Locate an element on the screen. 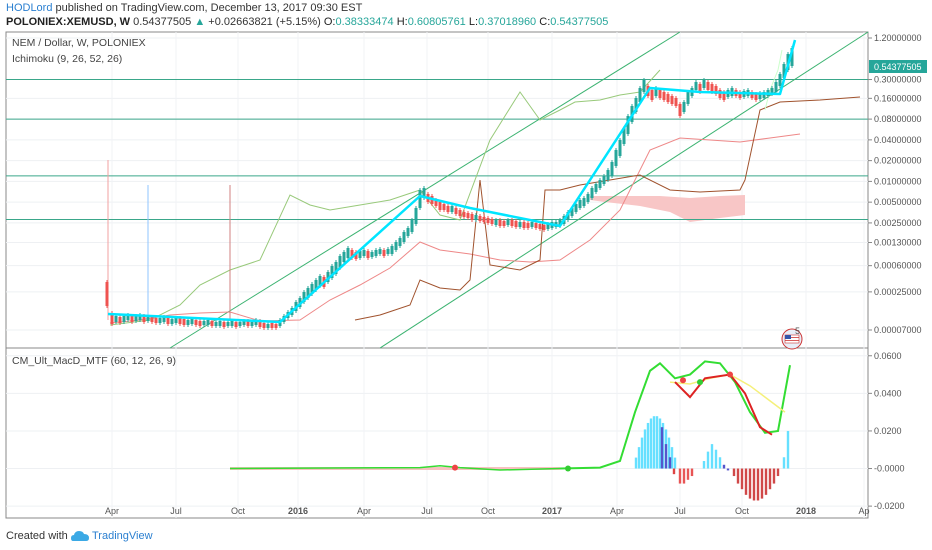 The height and width of the screenshot is (550, 932). macd-tick-label: 0.0600 is located at coordinates (888, 356).